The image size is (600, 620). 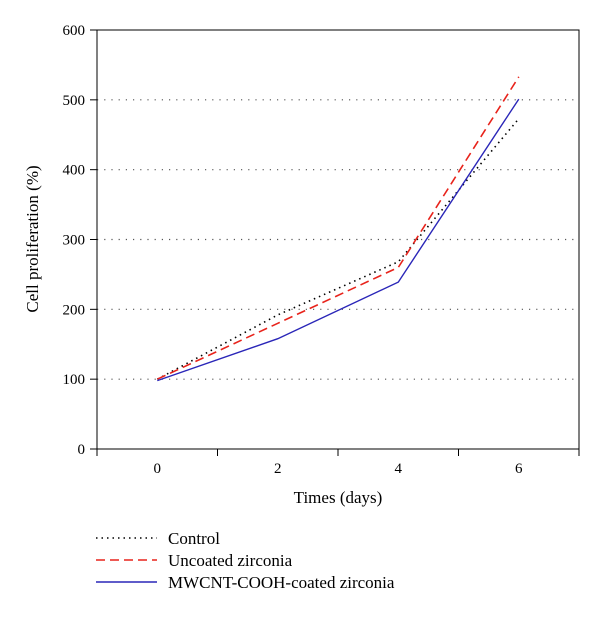 What do you see at coordinates (230, 560) in the screenshot?
I see `legend-label: Uncoated zirconia` at bounding box center [230, 560].